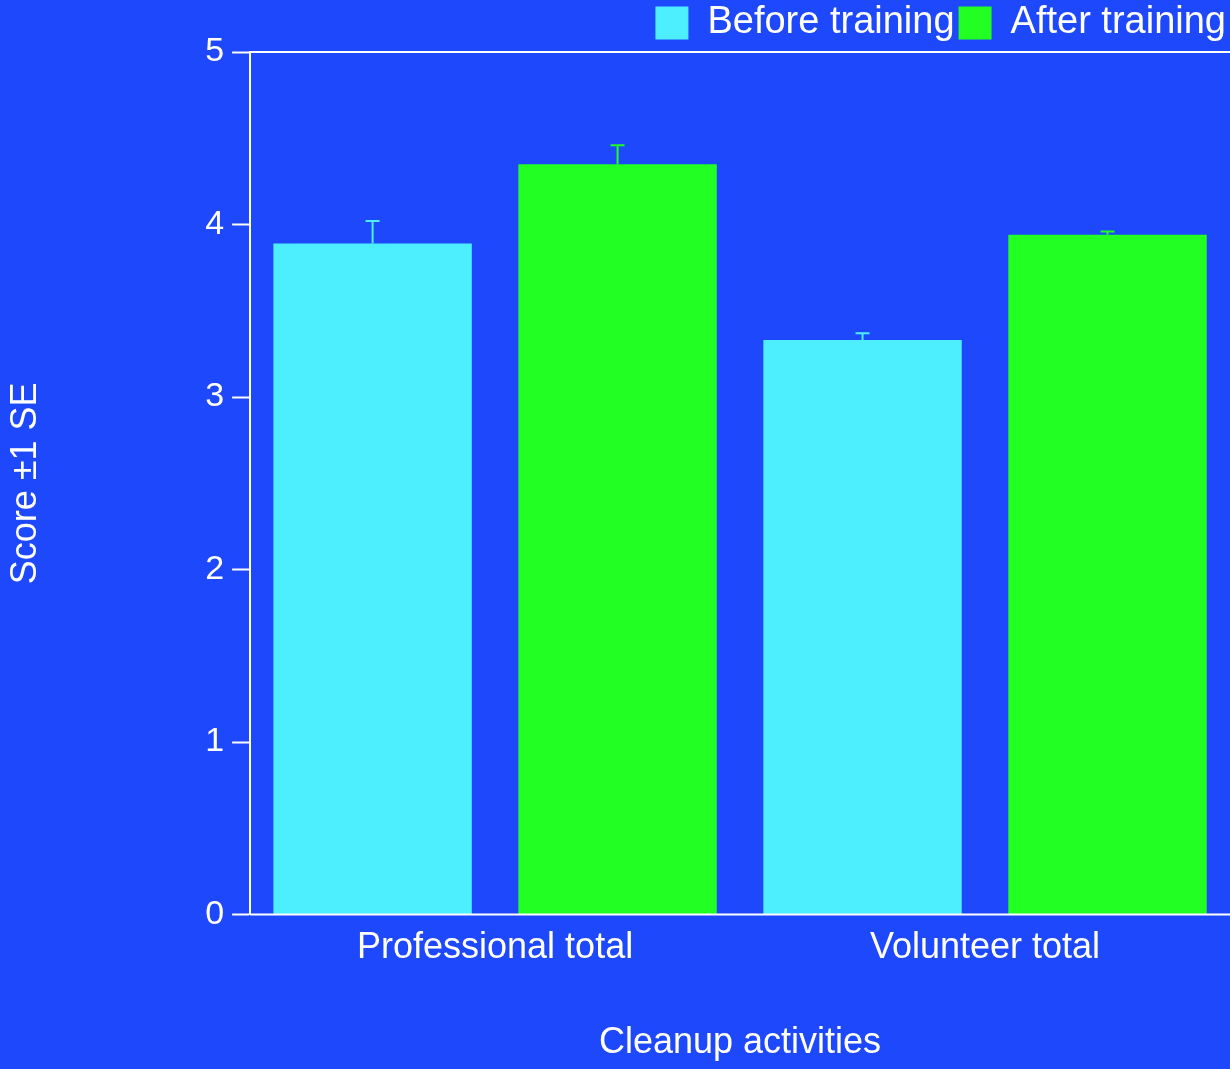  I want to click on legend-label: Before training, so click(831, 21).